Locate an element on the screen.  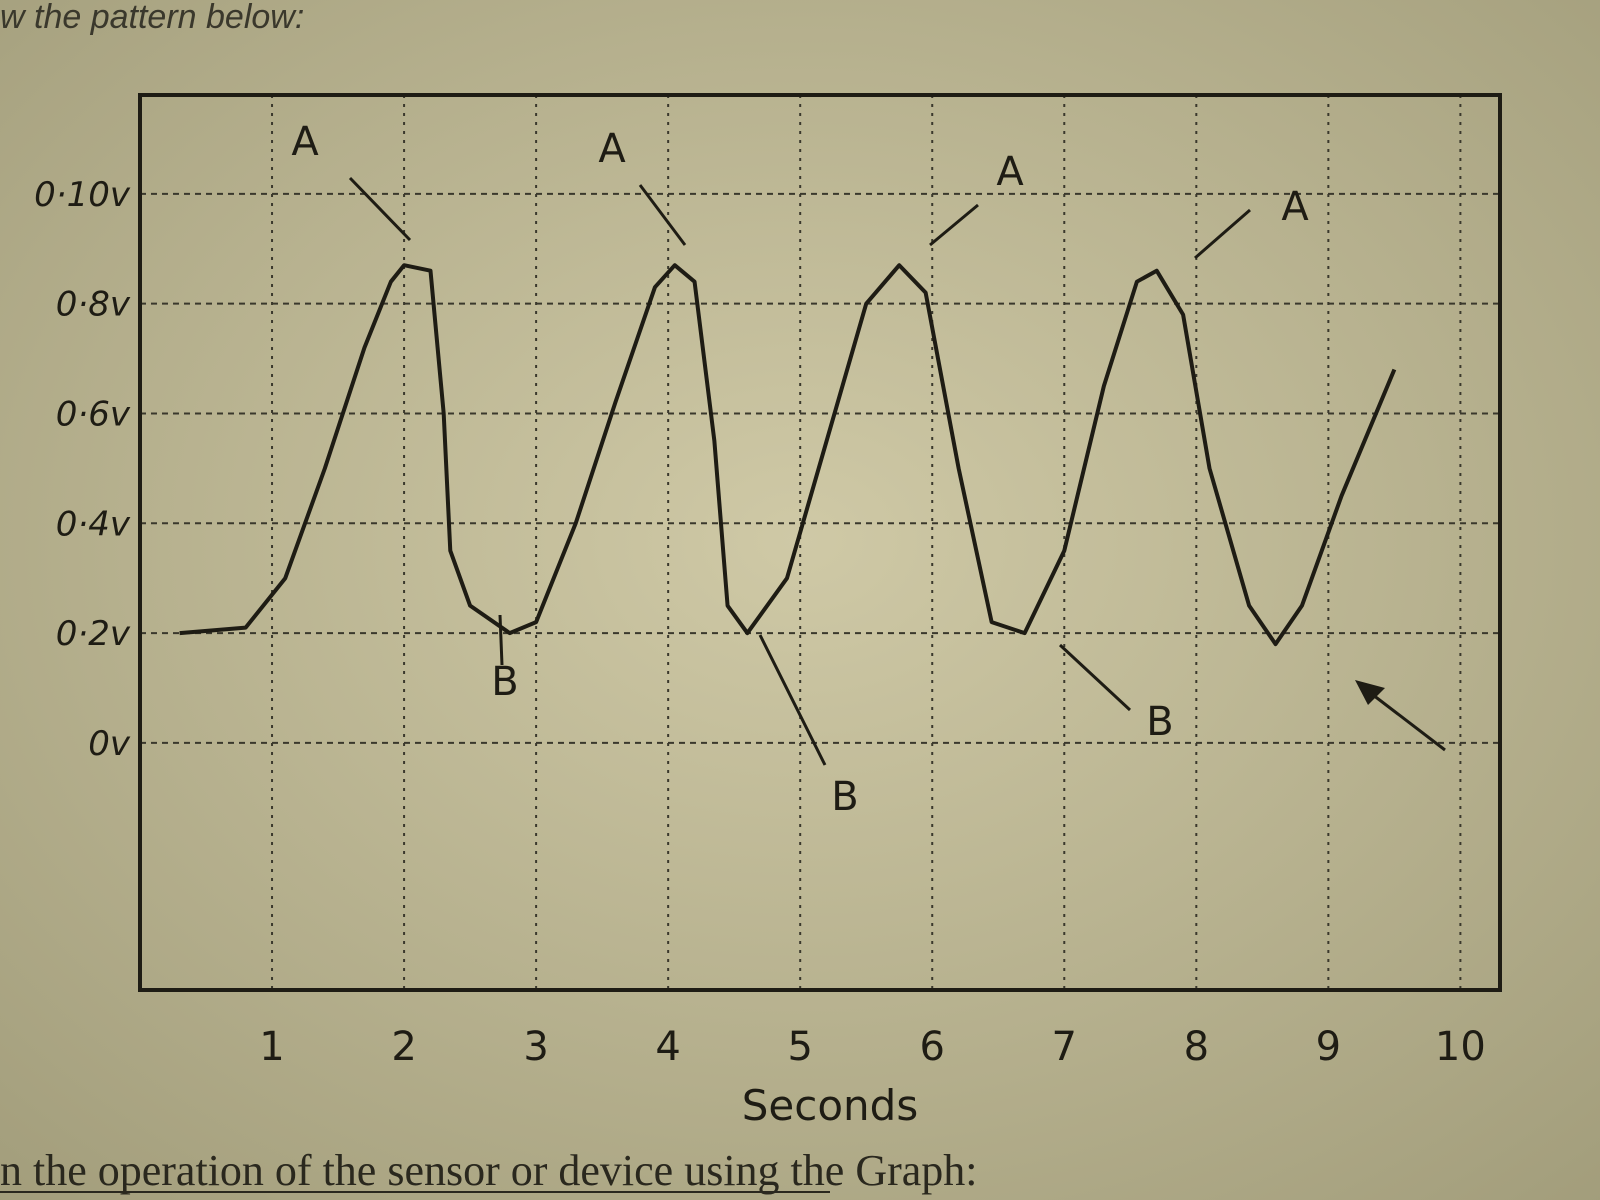
arrow-head is located at coordinates (1370, 692).